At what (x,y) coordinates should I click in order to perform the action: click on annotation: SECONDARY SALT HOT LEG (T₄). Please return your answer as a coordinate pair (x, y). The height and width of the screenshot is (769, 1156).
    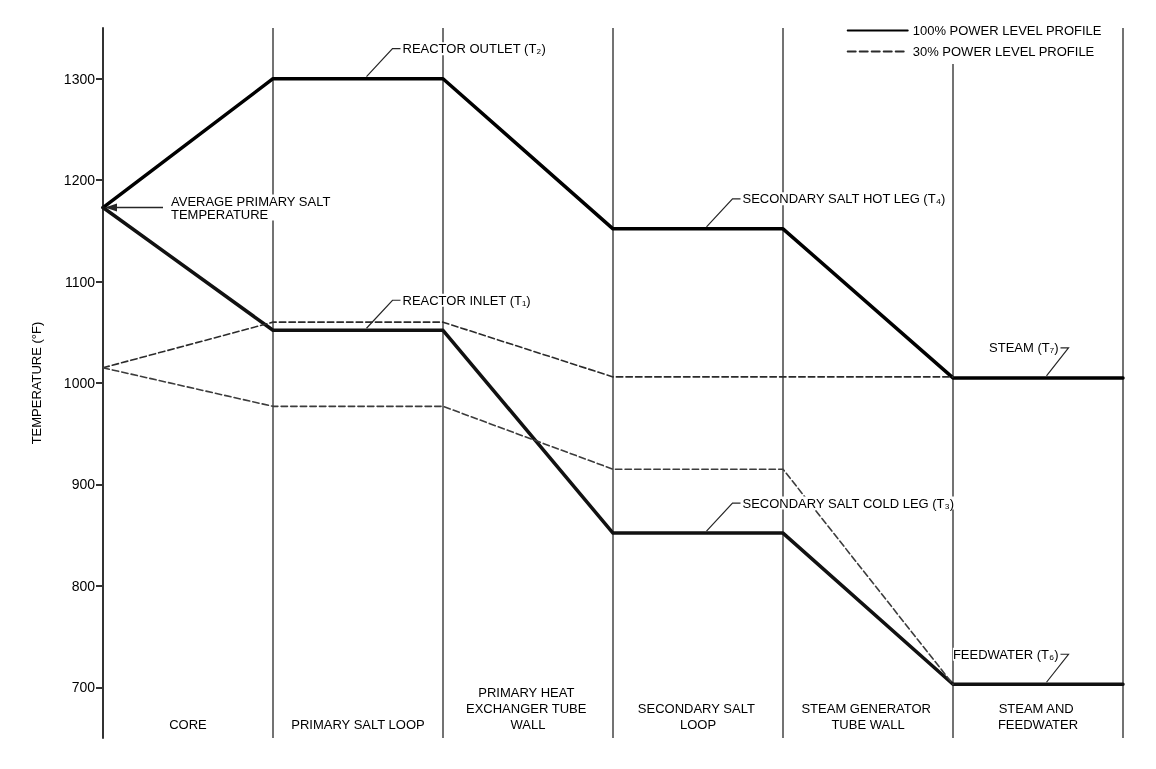
    Looking at the image, I should click on (844, 199).